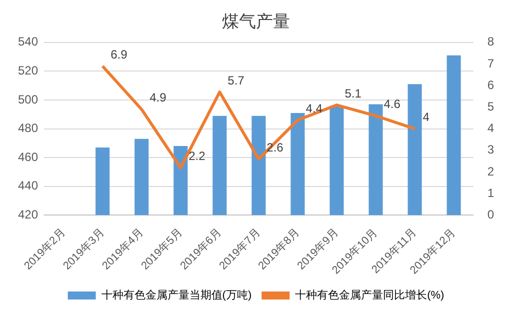 This screenshot has width=512, height=319. What do you see at coordinates (119, 54) in the screenshot?
I see `data-label: 6.9` at bounding box center [119, 54].